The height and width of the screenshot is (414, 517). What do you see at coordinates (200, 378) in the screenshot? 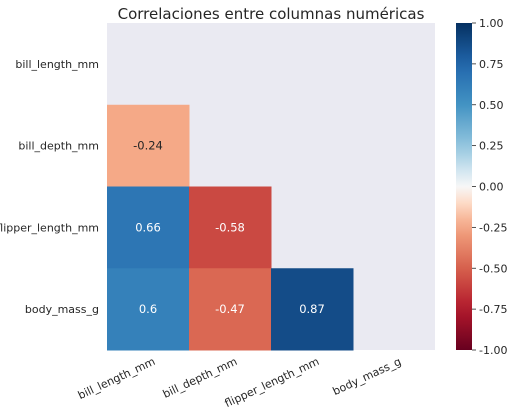
I see `x-tick-label: bill_depth_mm` at bounding box center [200, 378].